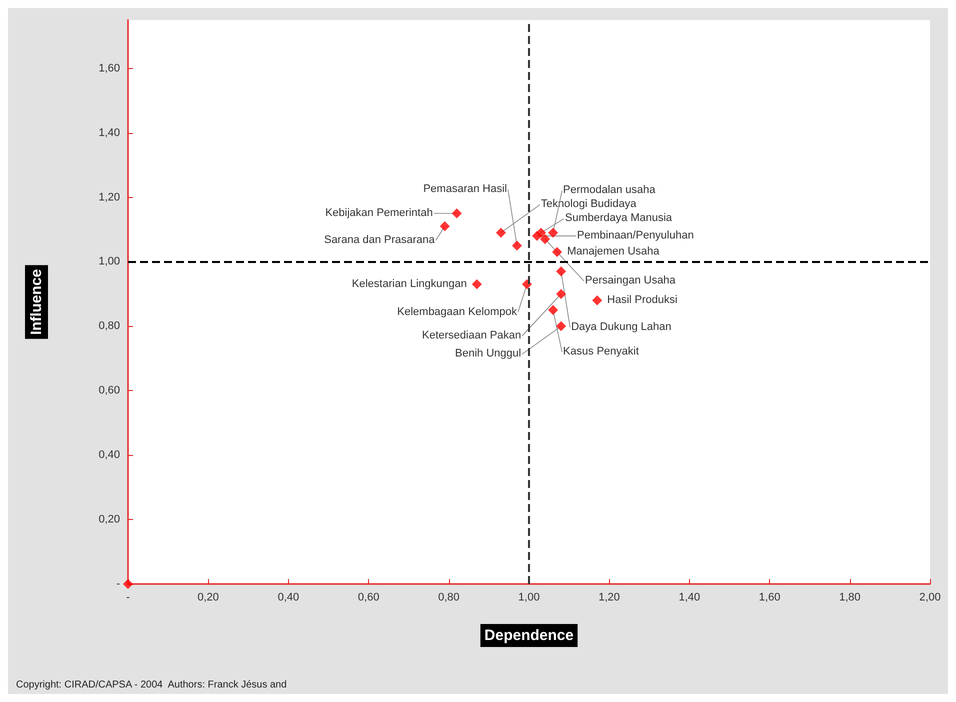 Image resolution: width=956 pixels, height=702 pixels. What do you see at coordinates (488, 354) in the screenshot?
I see `annotation: Benih Unggul` at bounding box center [488, 354].